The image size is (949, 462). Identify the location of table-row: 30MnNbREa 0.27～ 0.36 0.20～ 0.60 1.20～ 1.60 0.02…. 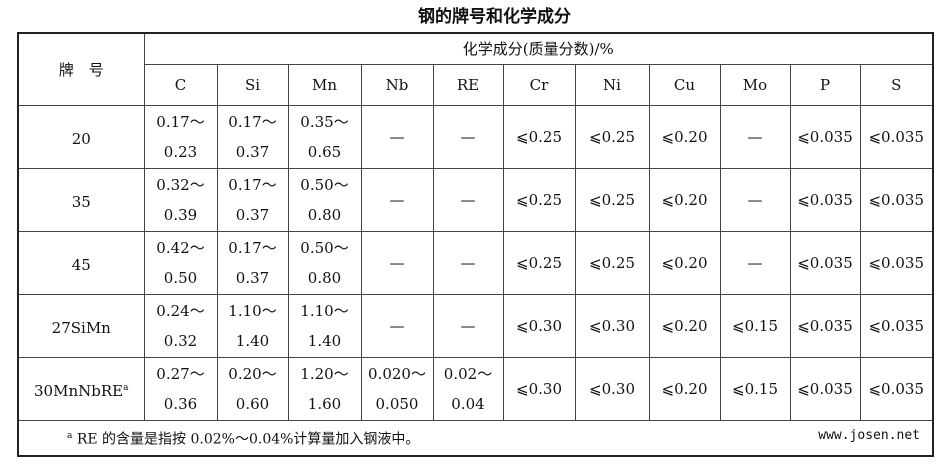
(475, 389).